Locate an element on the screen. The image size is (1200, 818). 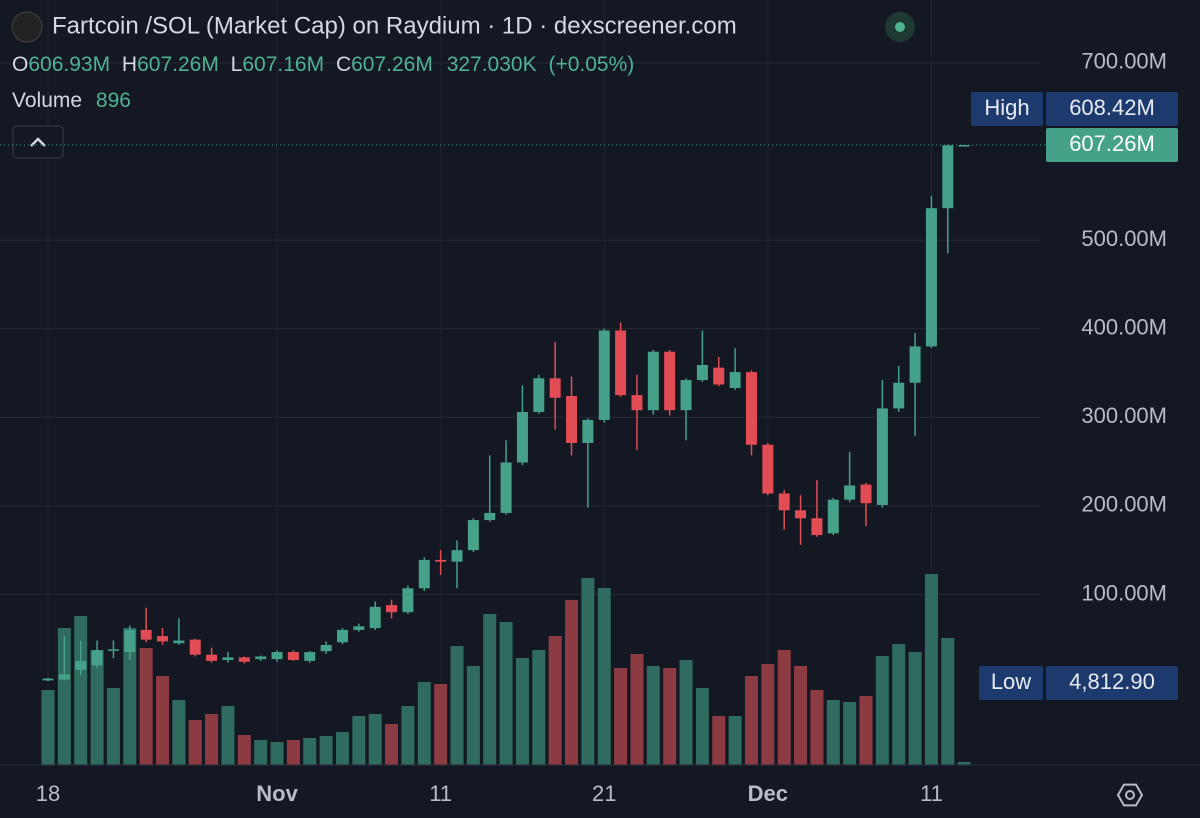
h-value: 607.26M is located at coordinates (178, 64).